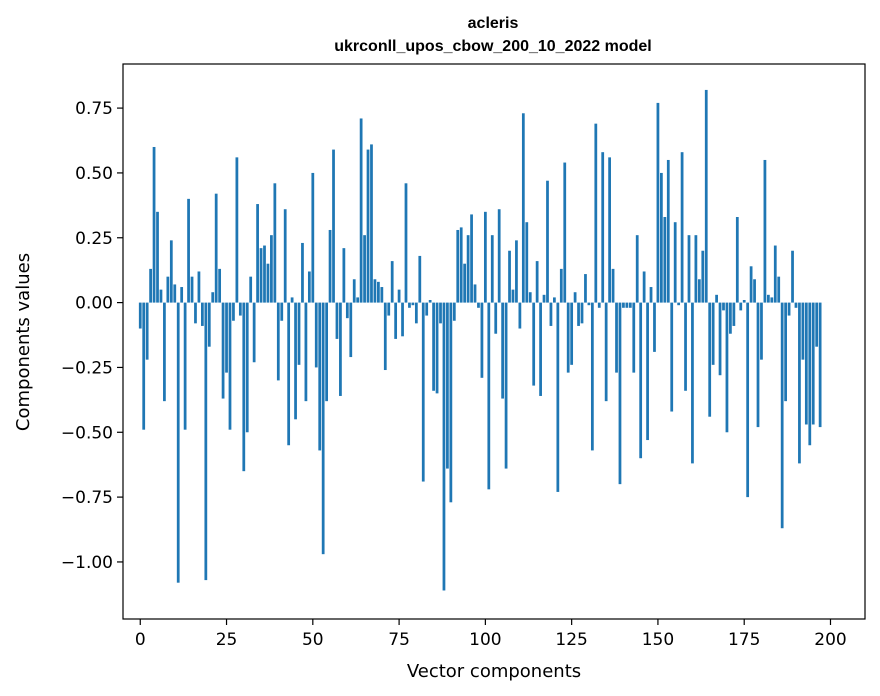 This screenshot has height=696, width=880. What do you see at coordinates (140, 640) in the screenshot?
I see `x-tick-label: 0` at bounding box center [140, 640].